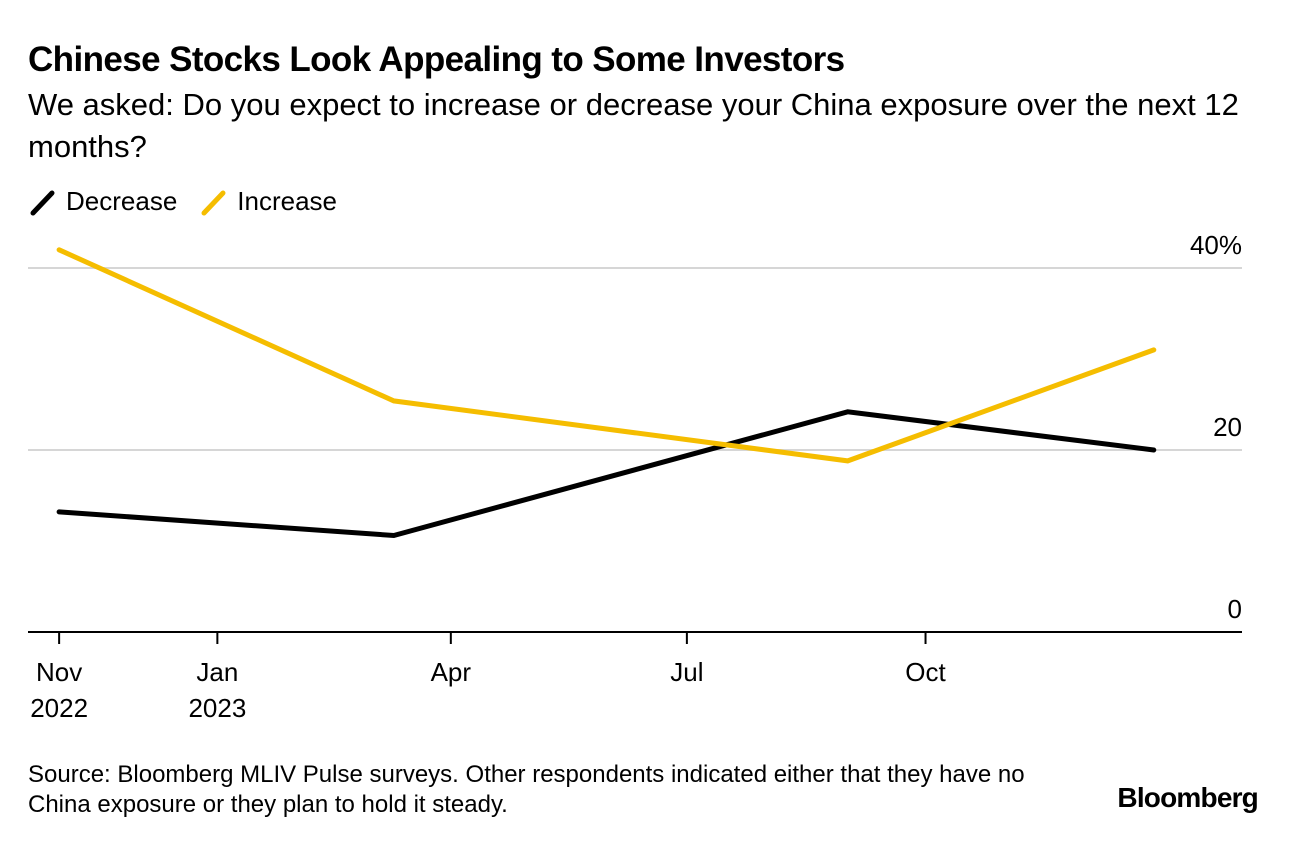 The image size is (1296, 844). What do you see at coordinates (59, 708) in the screenshot?
I see `x-tick-year-2022: 2022` at bounding box center [59, 708].